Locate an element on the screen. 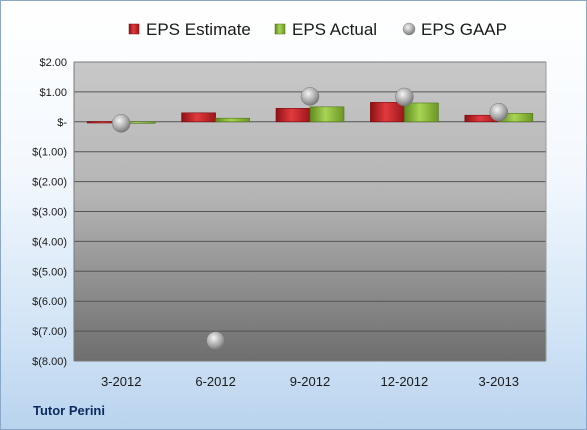  legend-label: EPS Estimate is located at coordinates (198, 29).